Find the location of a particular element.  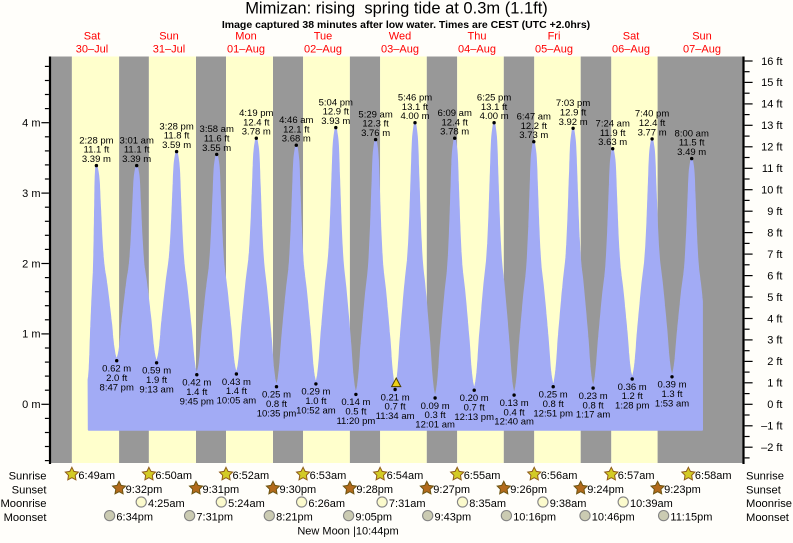

svg-text: 14 ft is located at coordinates (771, 105).